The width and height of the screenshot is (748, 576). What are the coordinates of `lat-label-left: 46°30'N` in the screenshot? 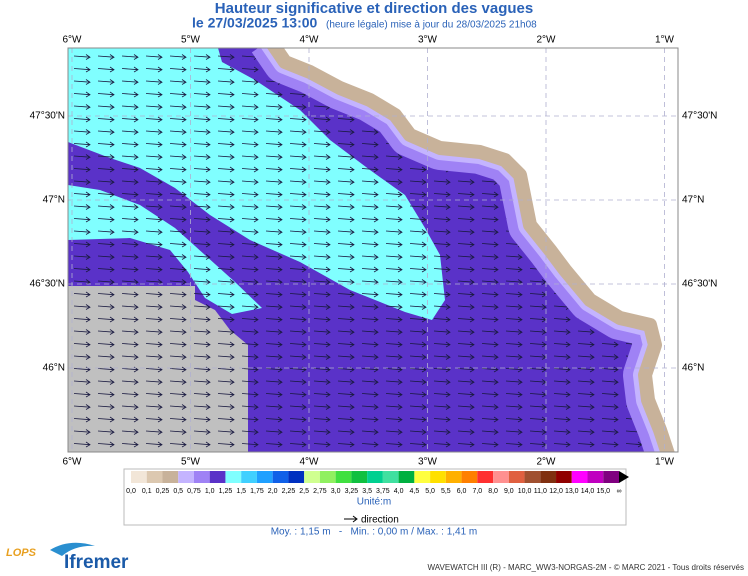 It's located at (47, 284).